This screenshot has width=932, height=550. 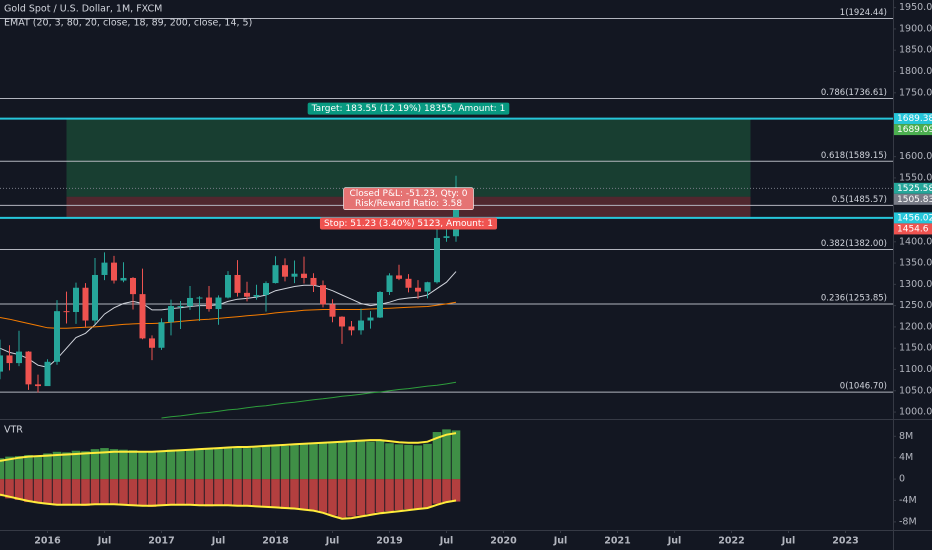 I want to click on price-tick-label: 1900.00, so click(x=915, y=28).